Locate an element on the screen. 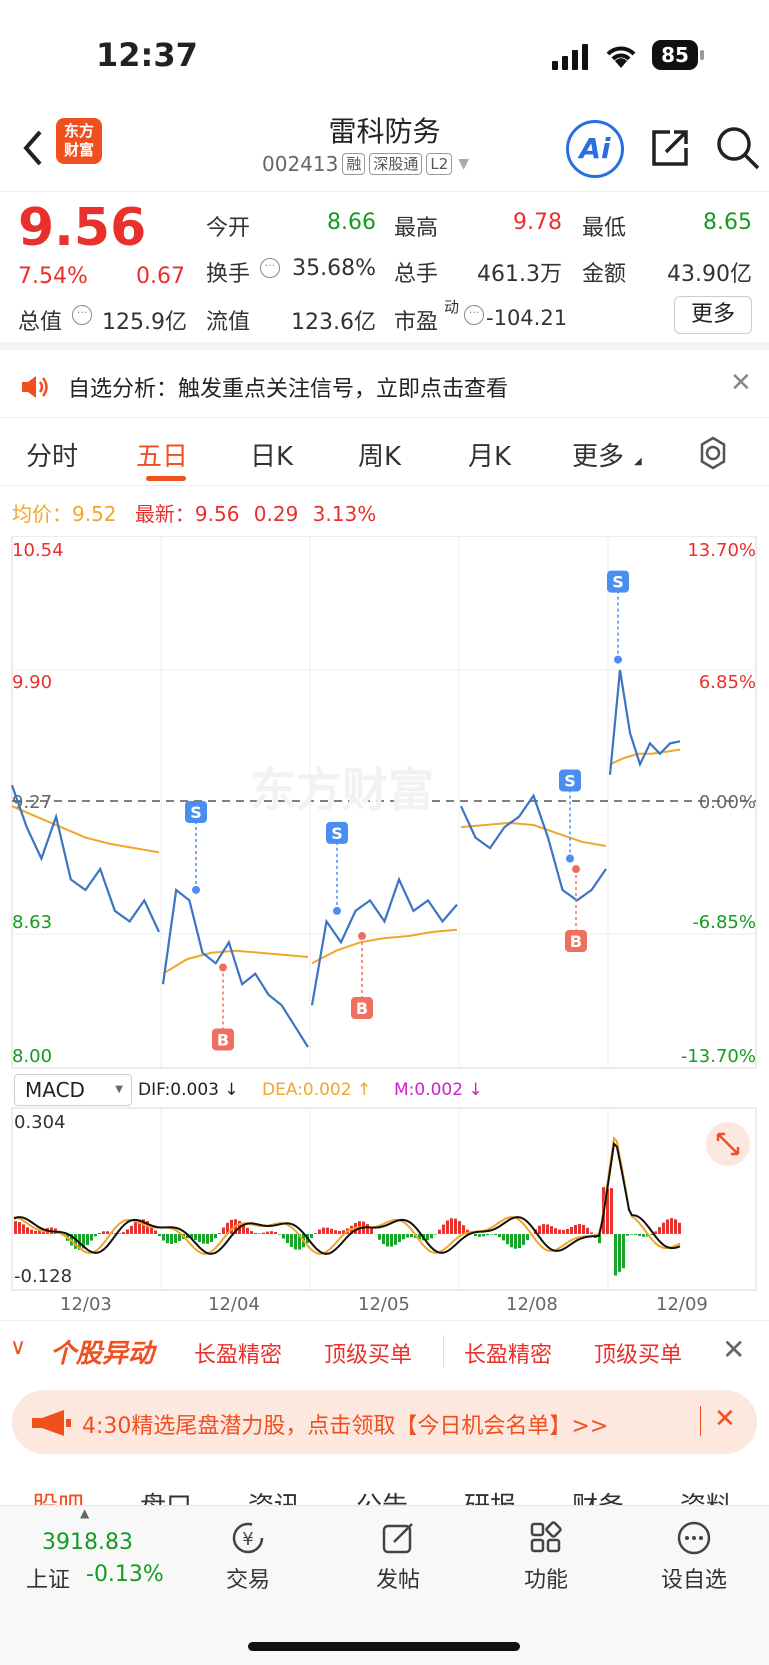  ai-button: Ai is located at coordinates (595, 149).